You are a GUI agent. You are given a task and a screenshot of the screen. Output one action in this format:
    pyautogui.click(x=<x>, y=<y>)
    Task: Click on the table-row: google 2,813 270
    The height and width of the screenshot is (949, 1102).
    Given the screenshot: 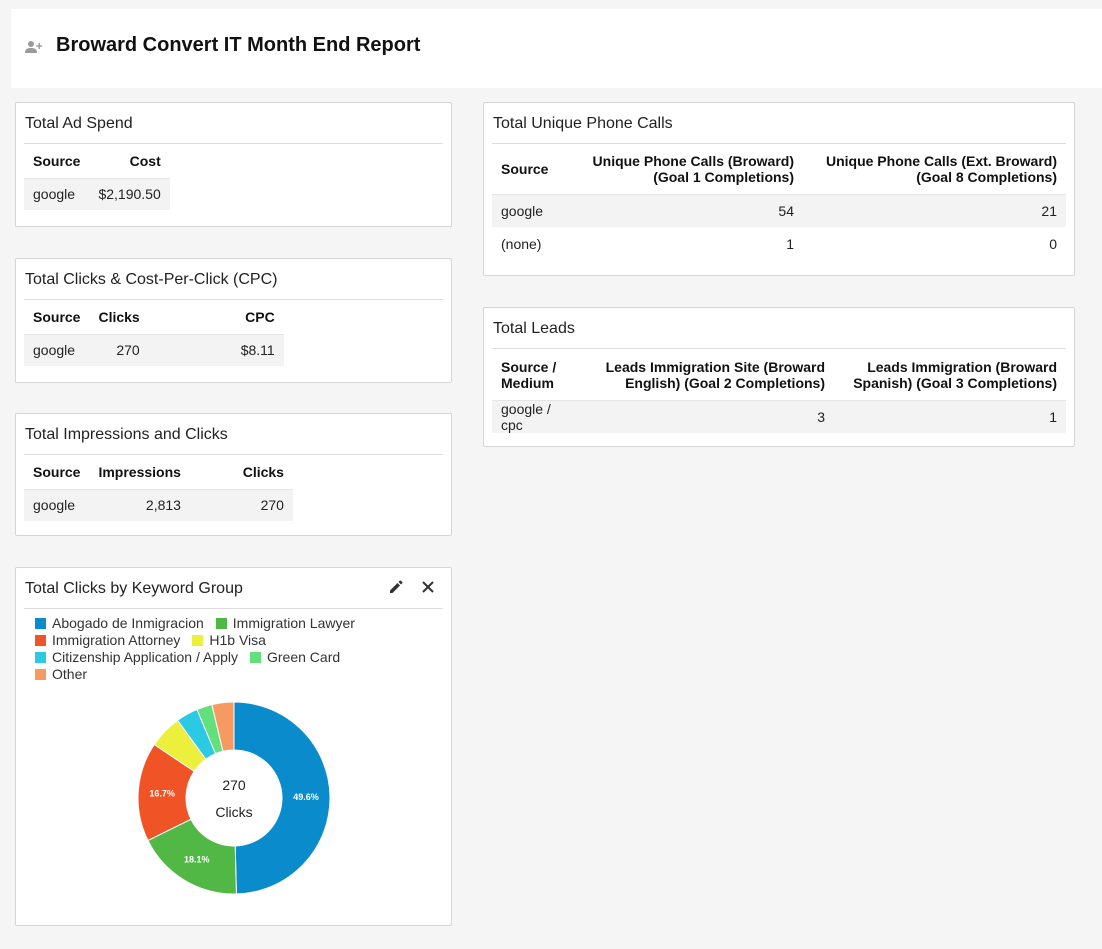 What is the action you would take?
    pyautogui.click(x=158, y=505)
    